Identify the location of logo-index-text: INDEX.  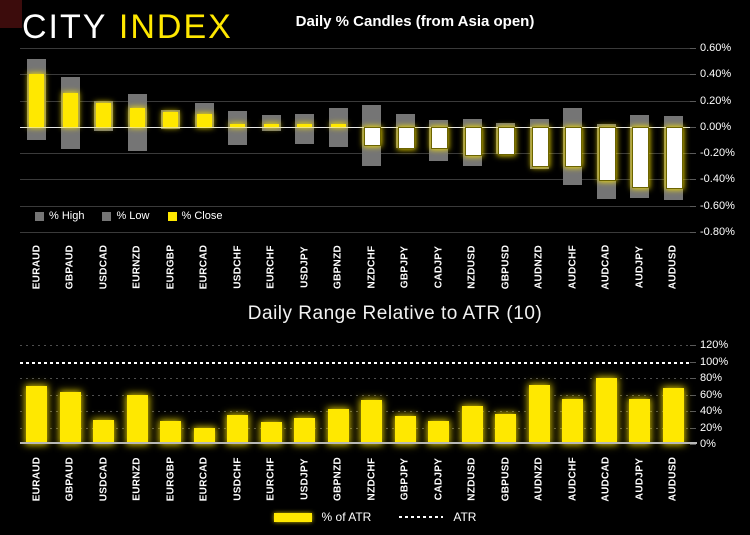
(175, 27).